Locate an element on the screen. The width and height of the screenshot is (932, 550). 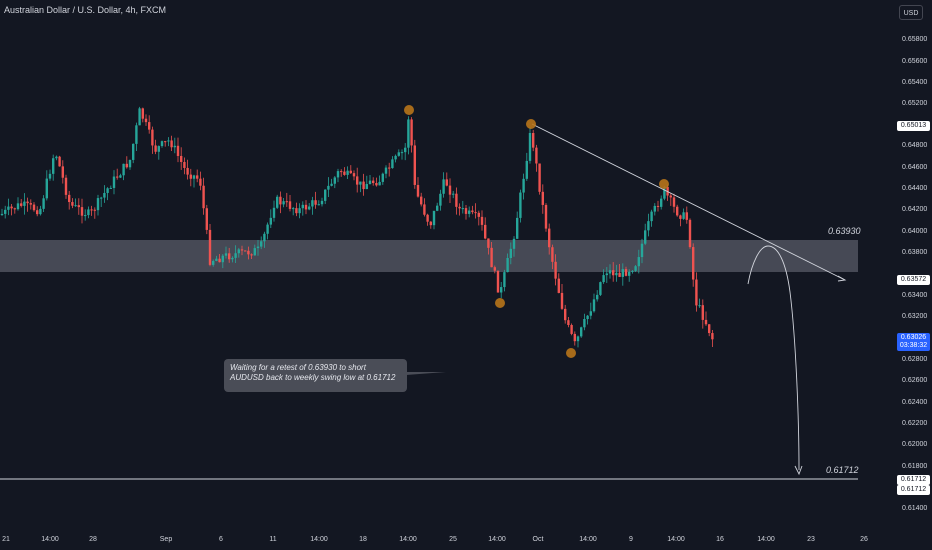
time-tick: 18 is located at coordinates (363, 539).